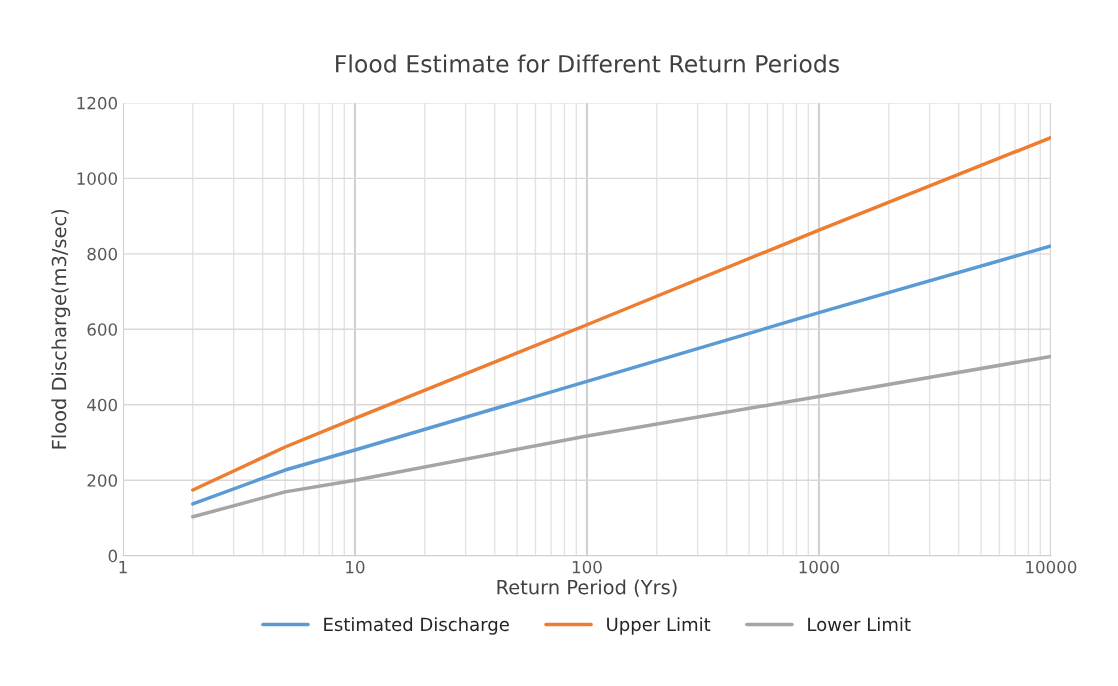  I want to click on legend-label: Estimated Discharge, so click(416, 626).